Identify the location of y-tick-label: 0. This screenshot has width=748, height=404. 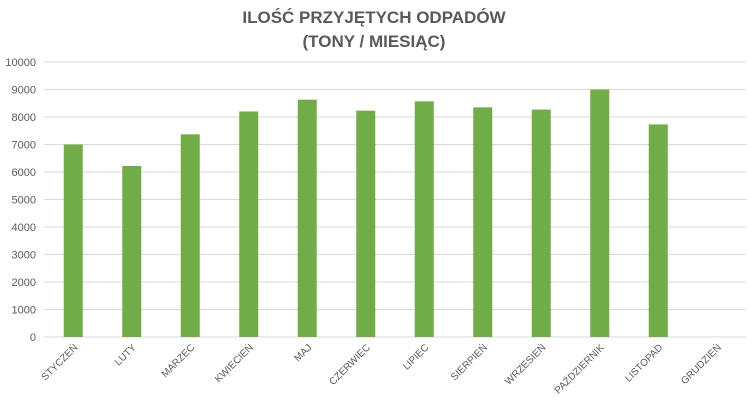
(33, 338).